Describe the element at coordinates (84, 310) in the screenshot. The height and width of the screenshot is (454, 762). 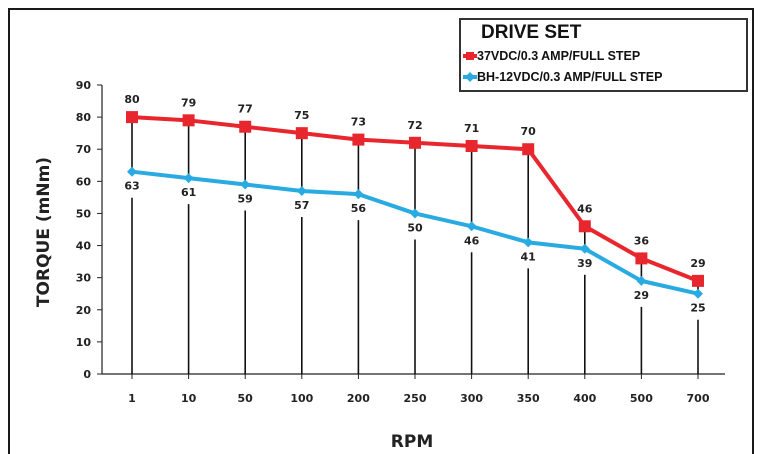
I see `y-tick-label: 20` at that location.